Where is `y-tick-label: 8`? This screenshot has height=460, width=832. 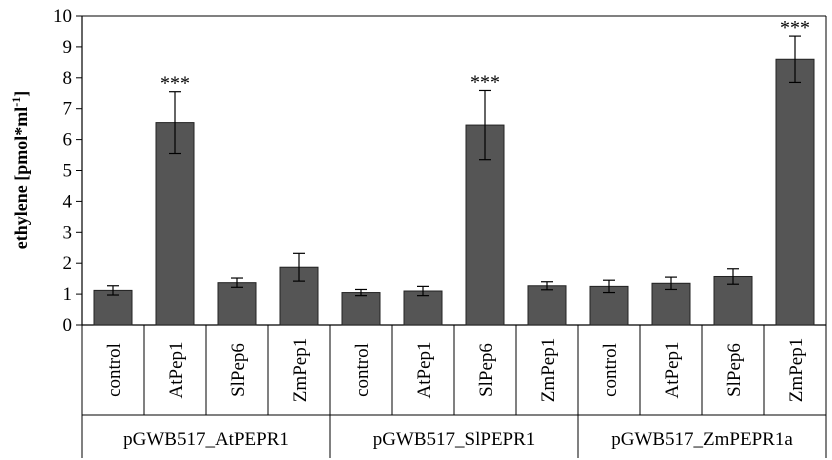
y-tick-label: 8 is located at coordinates (68, 78).